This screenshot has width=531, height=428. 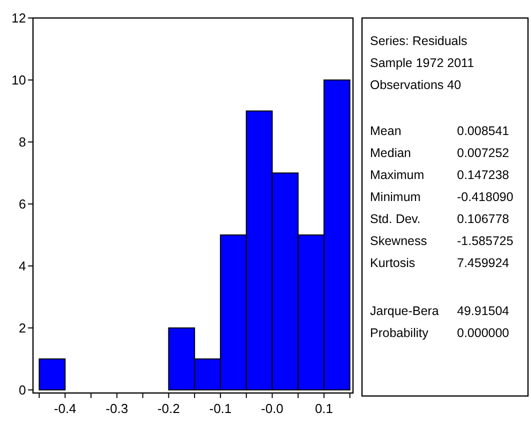 I want to click on text: Series: Residuals, so click(x=419, y=41).